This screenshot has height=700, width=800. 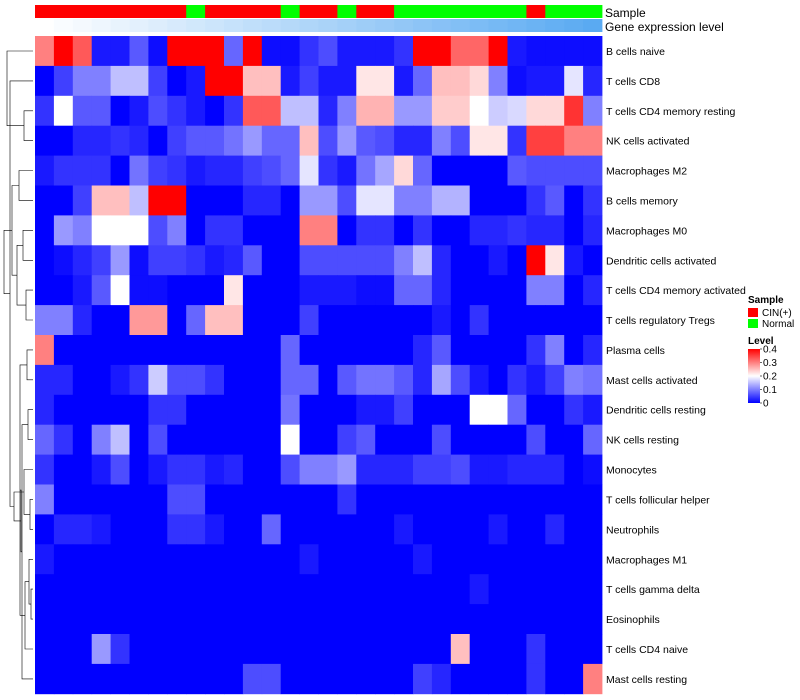 What do you see at coordinates (18, 365) in the screenshot?
I see `row-dendrogram` at bounding box center [18, 365].